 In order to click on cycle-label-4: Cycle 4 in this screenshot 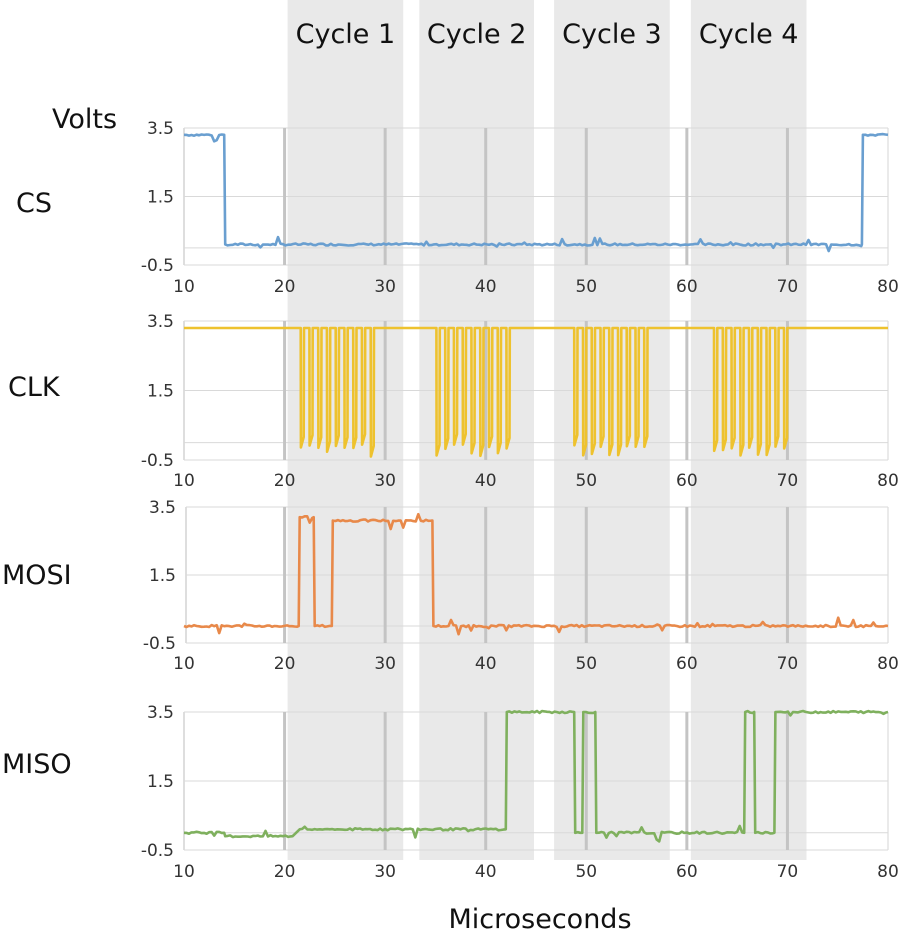, I will do `click(749, 34)`.